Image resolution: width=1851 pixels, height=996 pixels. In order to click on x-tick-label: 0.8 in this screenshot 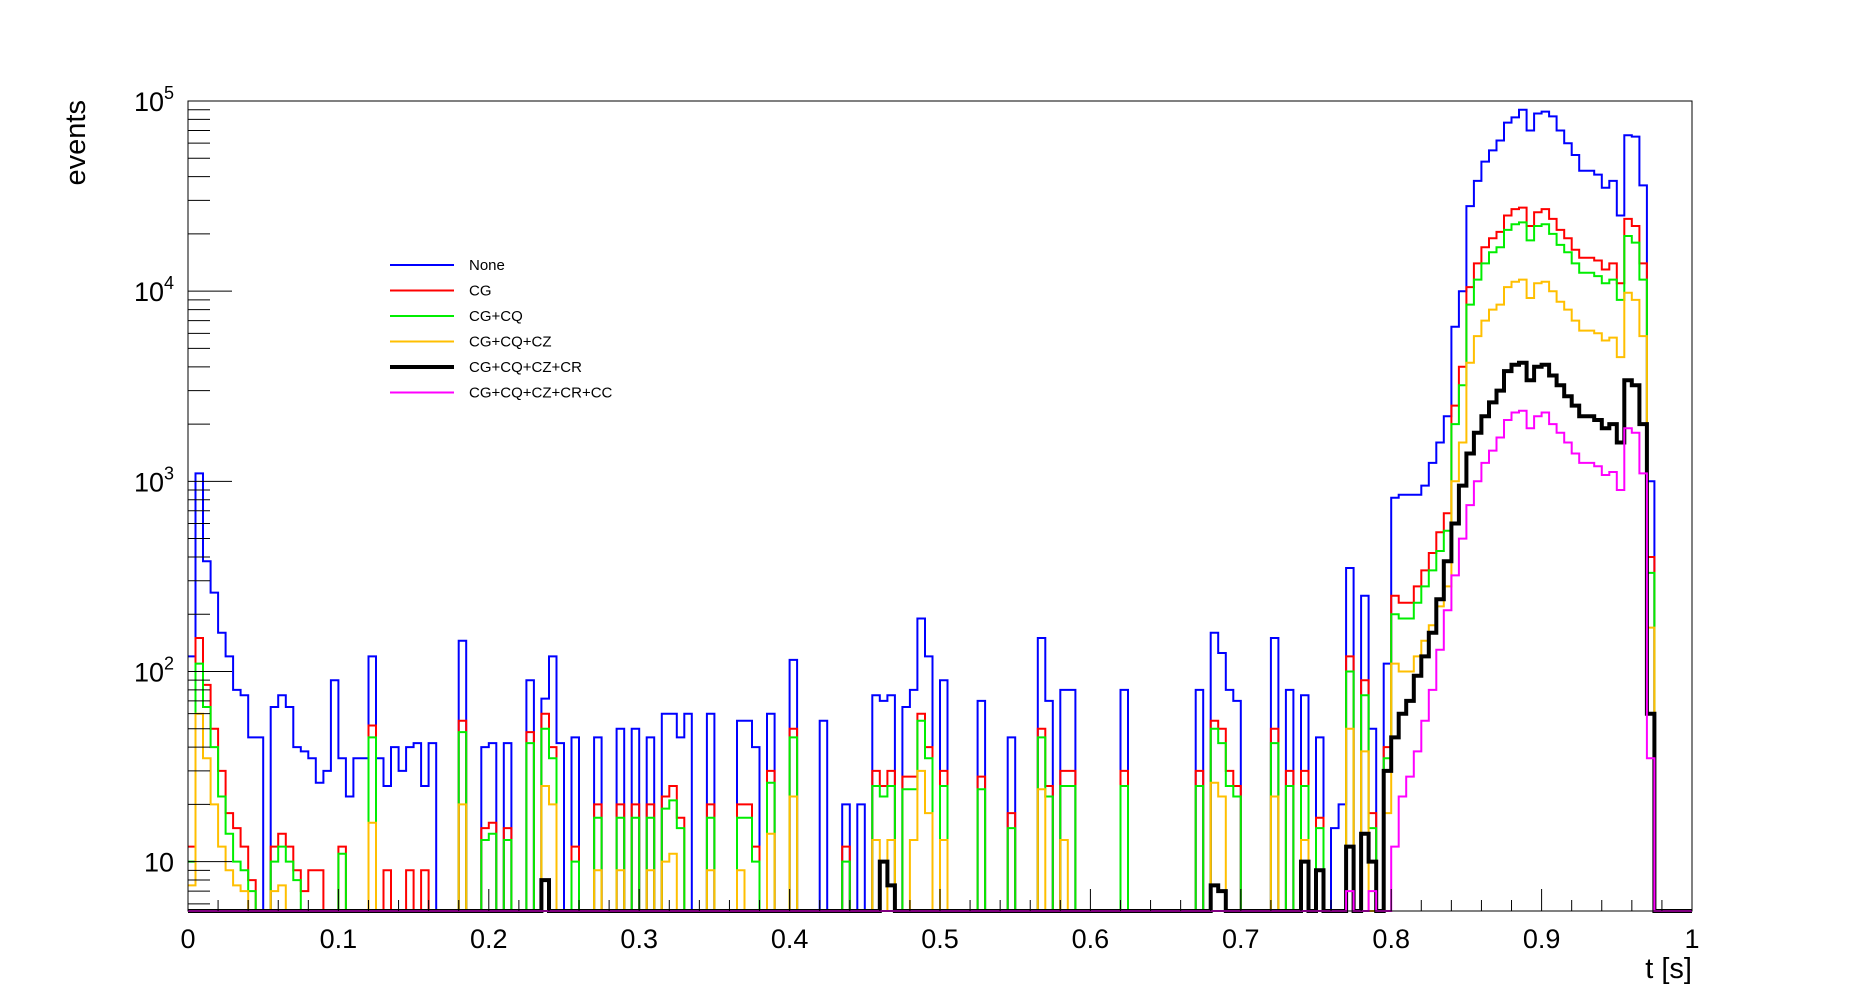, I will do `click(1391, 939)`.